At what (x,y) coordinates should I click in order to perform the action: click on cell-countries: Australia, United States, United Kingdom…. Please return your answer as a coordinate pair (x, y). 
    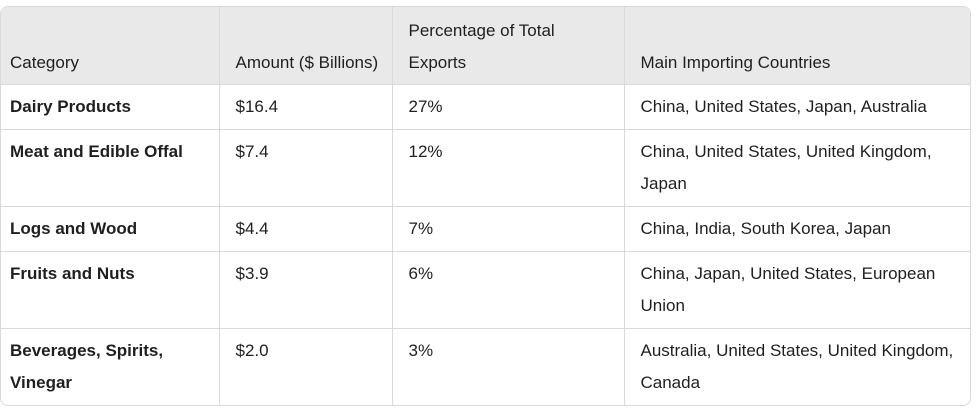
    Looking at the image, I should click on (796, 366).